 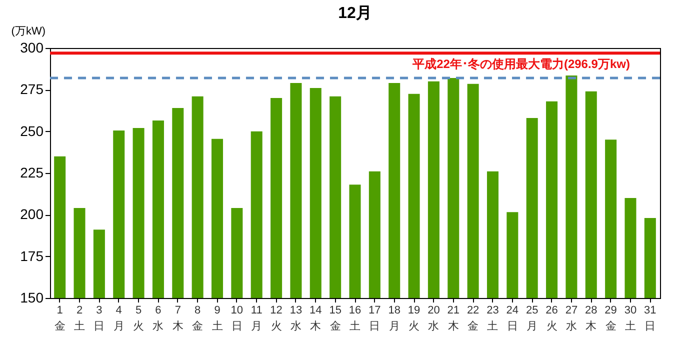 I want to click on x-tick-label: 13 水, so click(x=296, y=318).